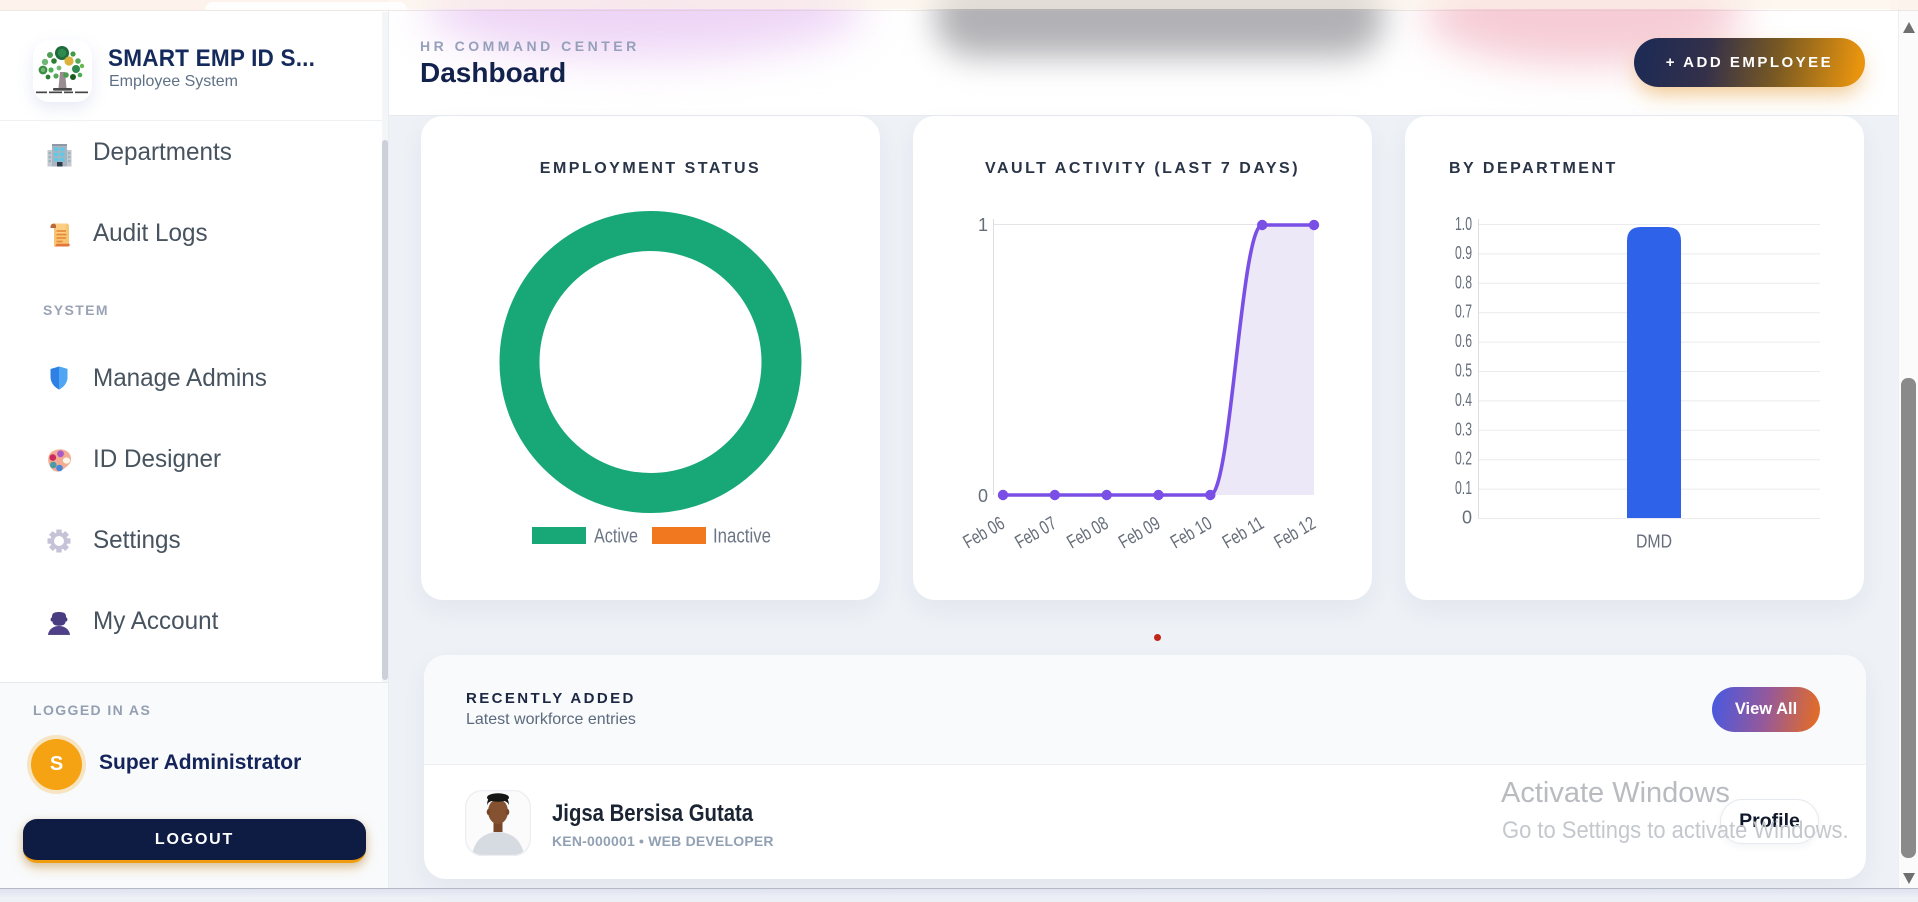 Image resolution: width=1918 pixels, height=902 pixels. What do you see at coordinates (1243, 533) in the screenshot?
I see `svg-text: Feb 11` at bounding box center [1243, 533].